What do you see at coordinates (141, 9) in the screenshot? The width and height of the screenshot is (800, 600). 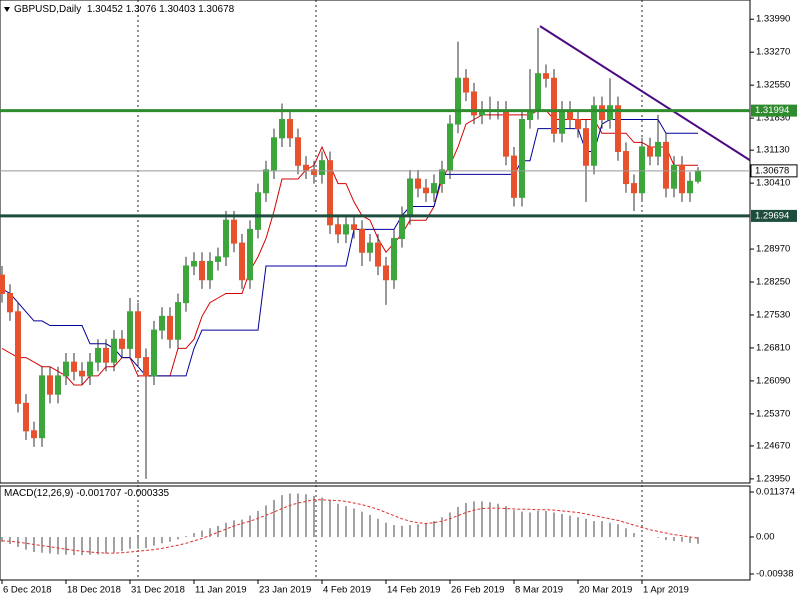 I see `high-value: 1.3076` at bounding box center [141, 9].